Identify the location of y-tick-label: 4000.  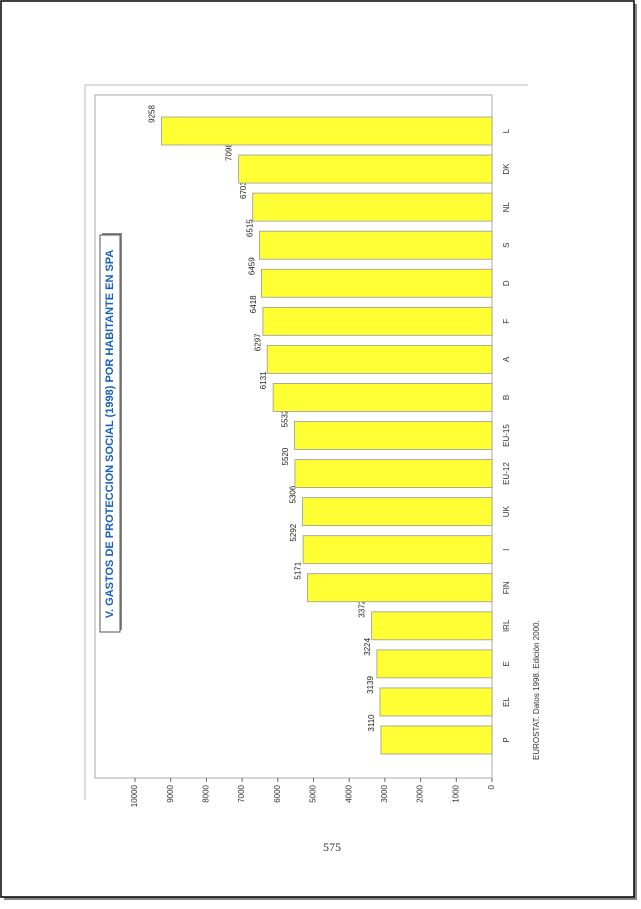
(348, 793).